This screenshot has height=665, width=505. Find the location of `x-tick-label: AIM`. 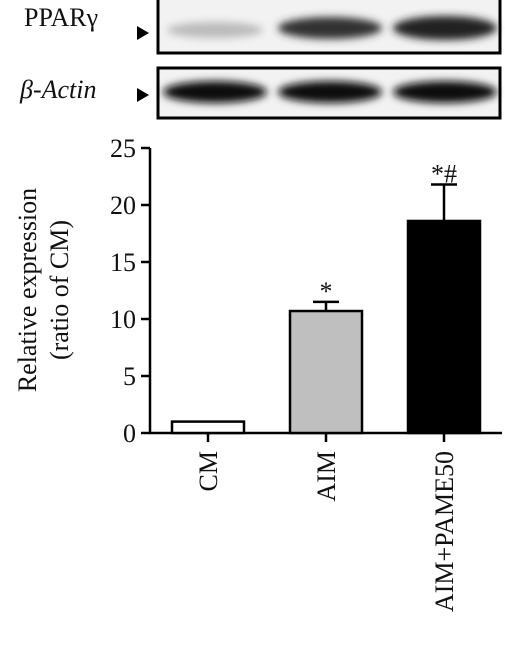

x-tick-label: AIM is located at coordinates (326, 476).